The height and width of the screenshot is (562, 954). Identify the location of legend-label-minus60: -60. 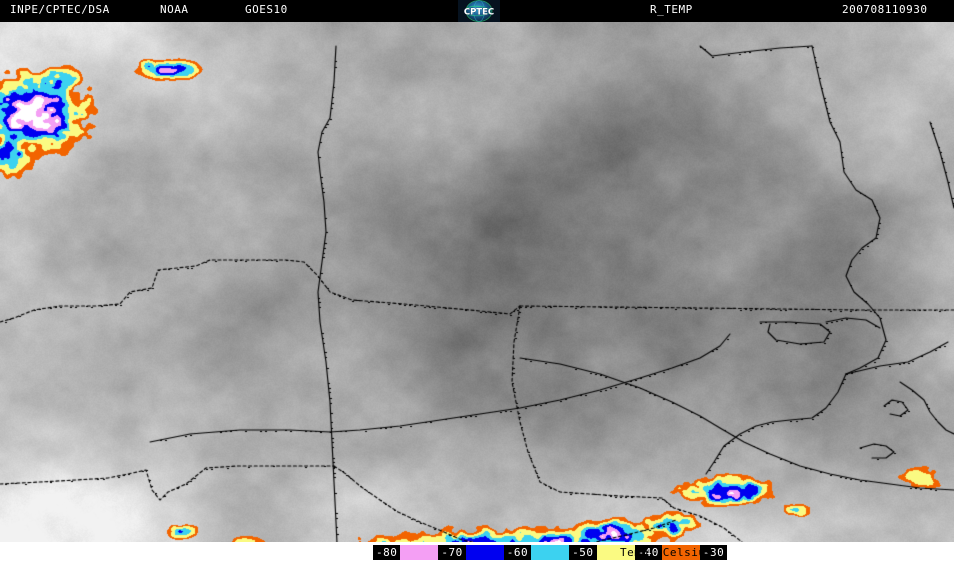
(517, 552).